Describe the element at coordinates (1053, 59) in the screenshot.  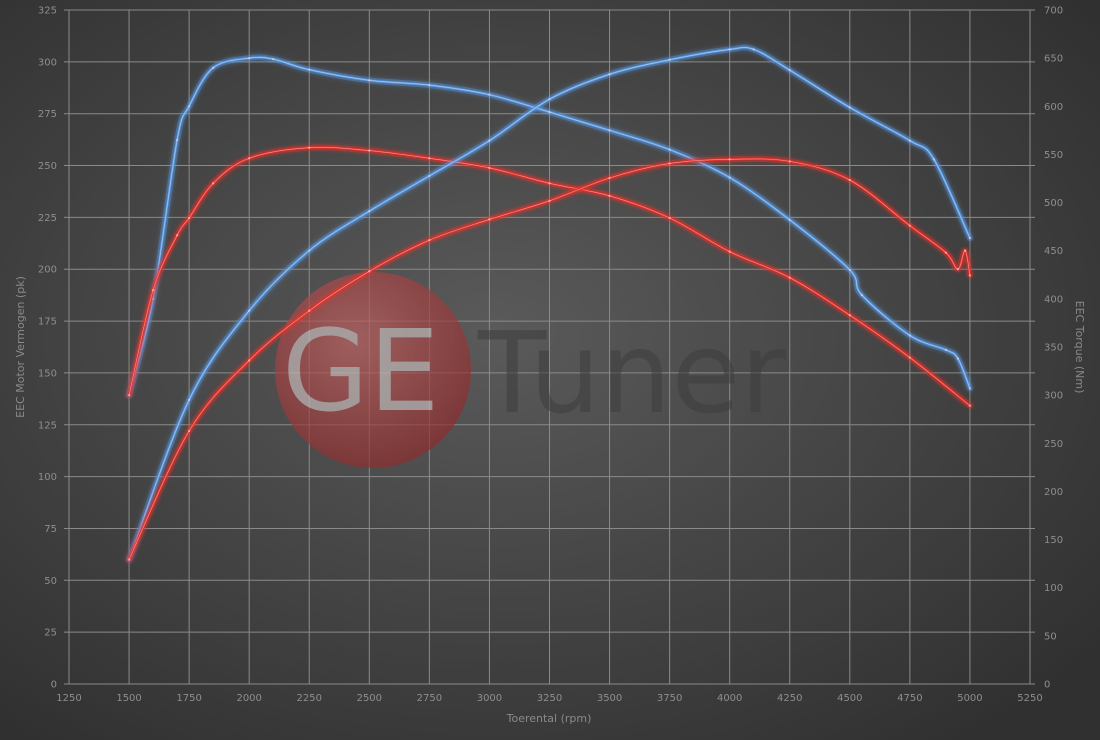
I see `y-right-tick-label: 650` at that location.